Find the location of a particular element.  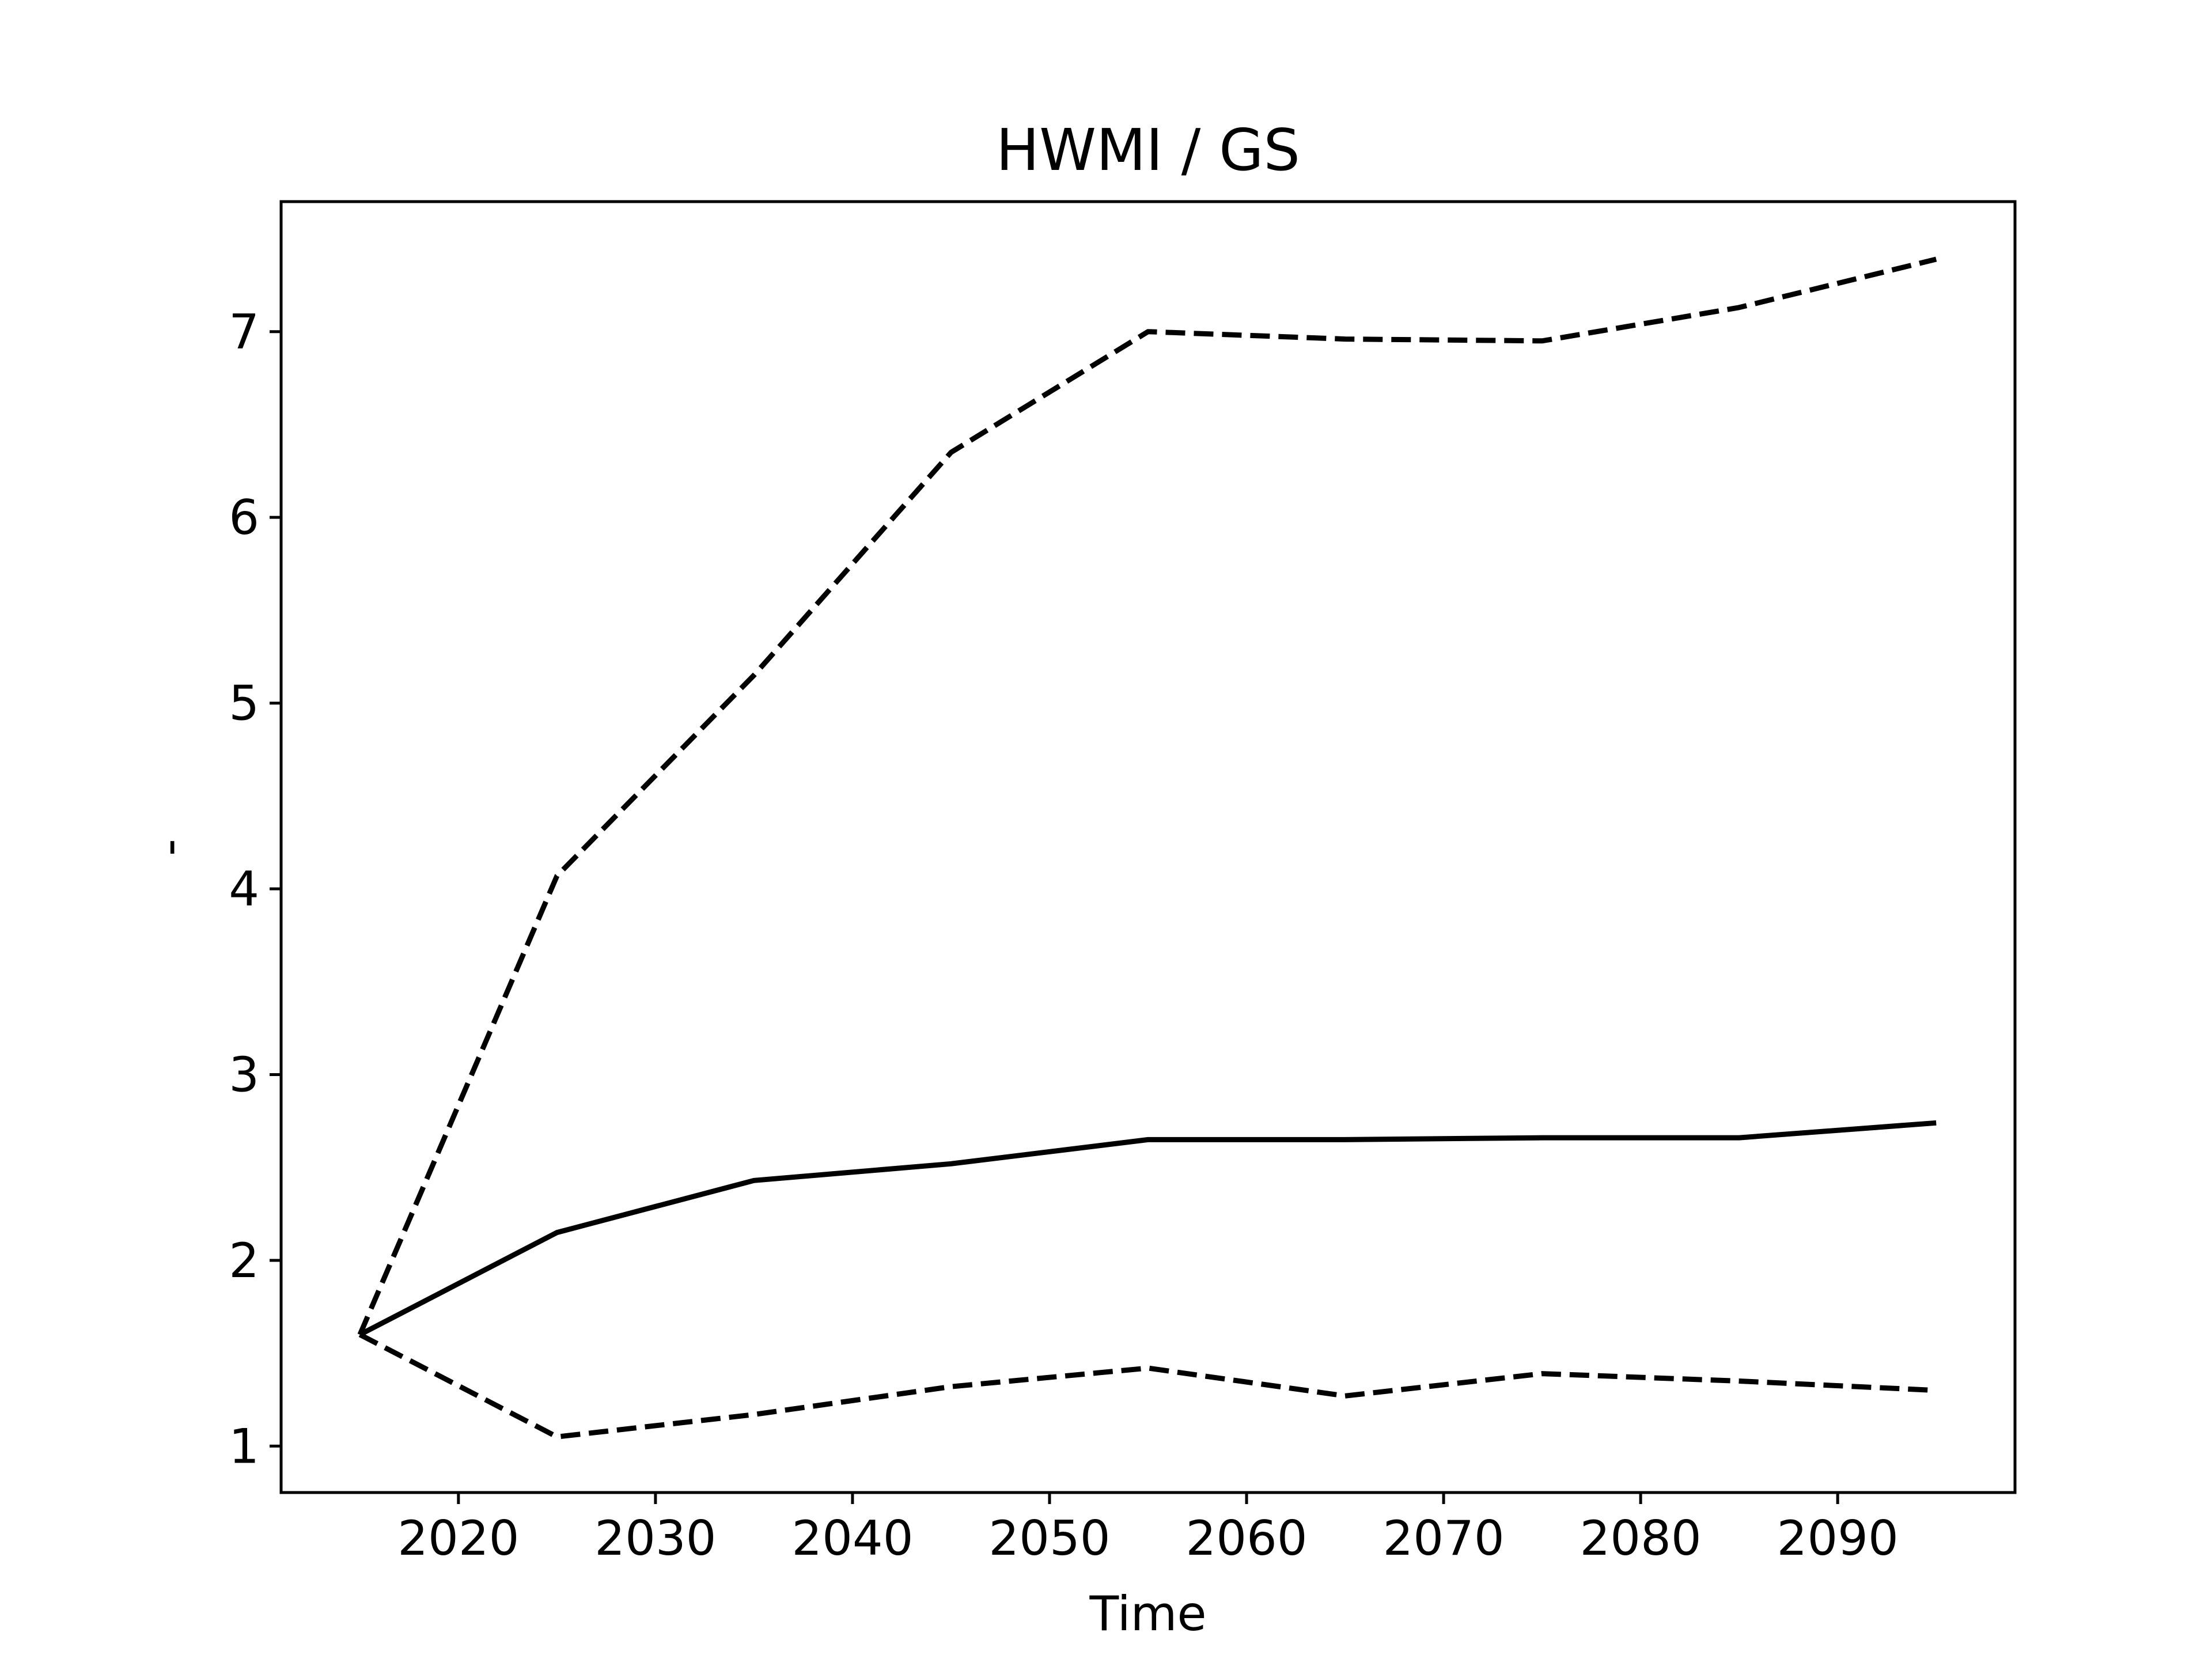

y-tick-label: 5 is located at coordinates (244, 704).